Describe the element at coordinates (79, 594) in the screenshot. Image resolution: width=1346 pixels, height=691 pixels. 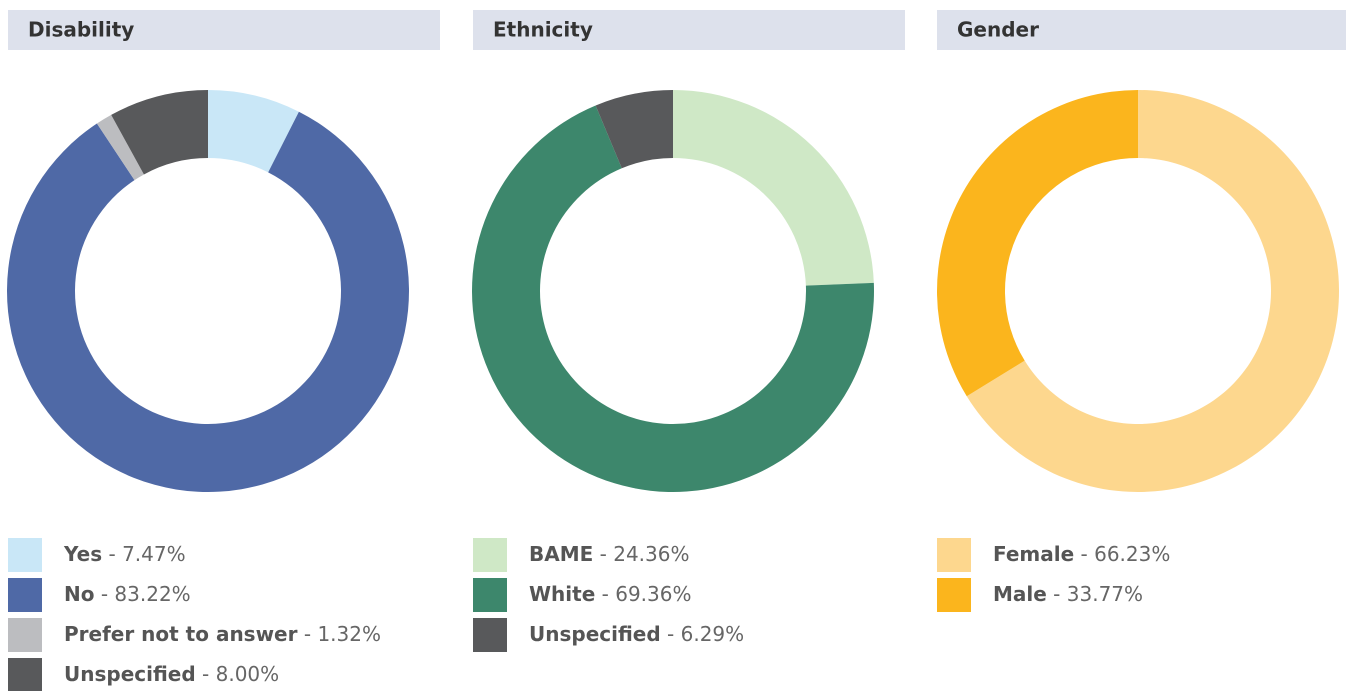
I see `legend-name: No` at that location.